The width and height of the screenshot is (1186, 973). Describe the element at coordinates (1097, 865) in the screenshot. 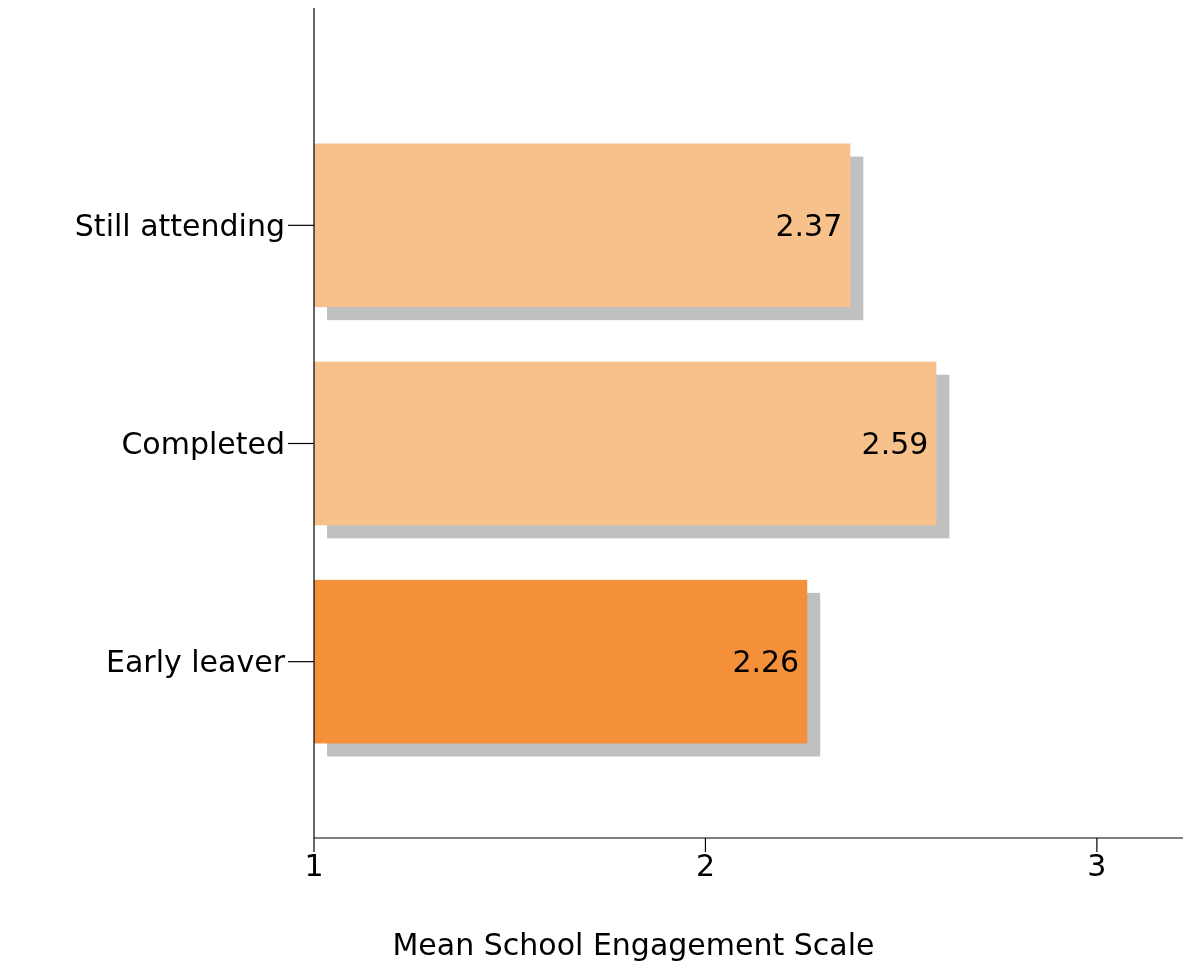

I see `x-tick-label: 3` at that location.